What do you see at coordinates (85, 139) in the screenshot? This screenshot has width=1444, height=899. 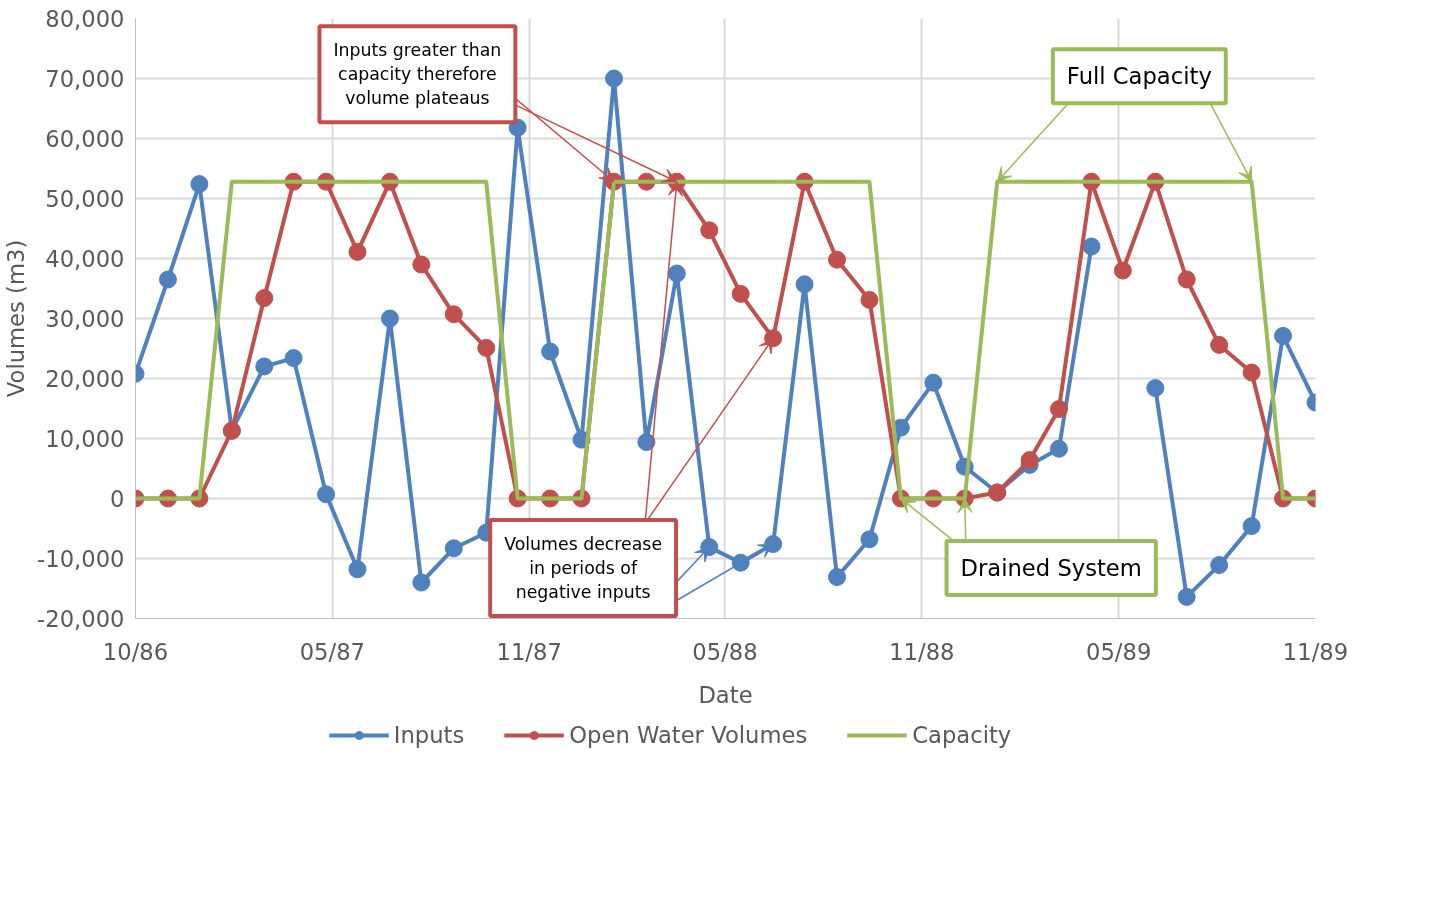 I see `y-tick-label: 60,000` at bounding box center [85, 139].